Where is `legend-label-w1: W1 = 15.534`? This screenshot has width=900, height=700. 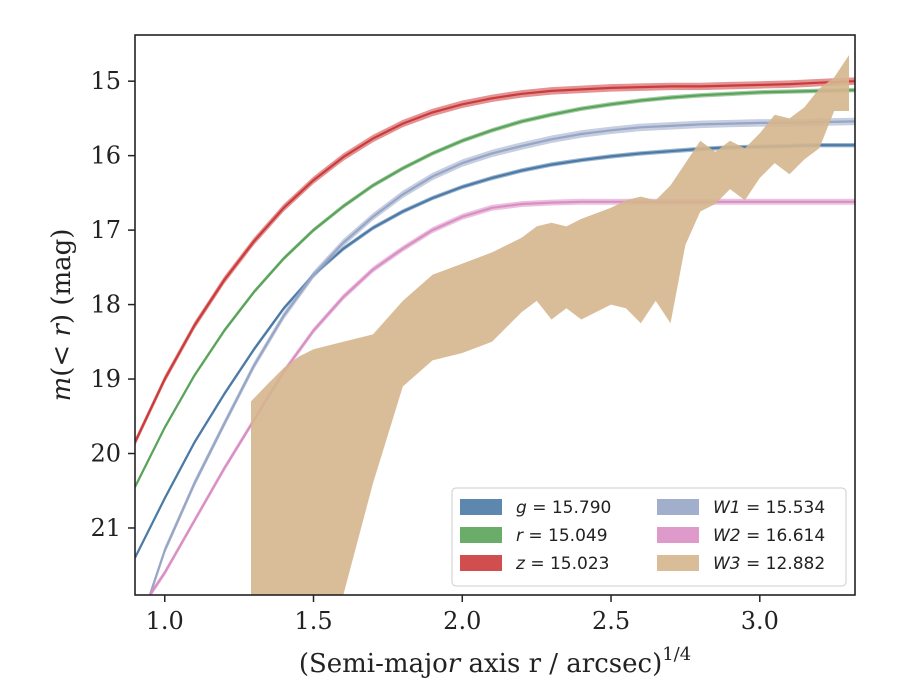 legend-label-w1: W1 = 15.534 is located at coordinates (769, 508).